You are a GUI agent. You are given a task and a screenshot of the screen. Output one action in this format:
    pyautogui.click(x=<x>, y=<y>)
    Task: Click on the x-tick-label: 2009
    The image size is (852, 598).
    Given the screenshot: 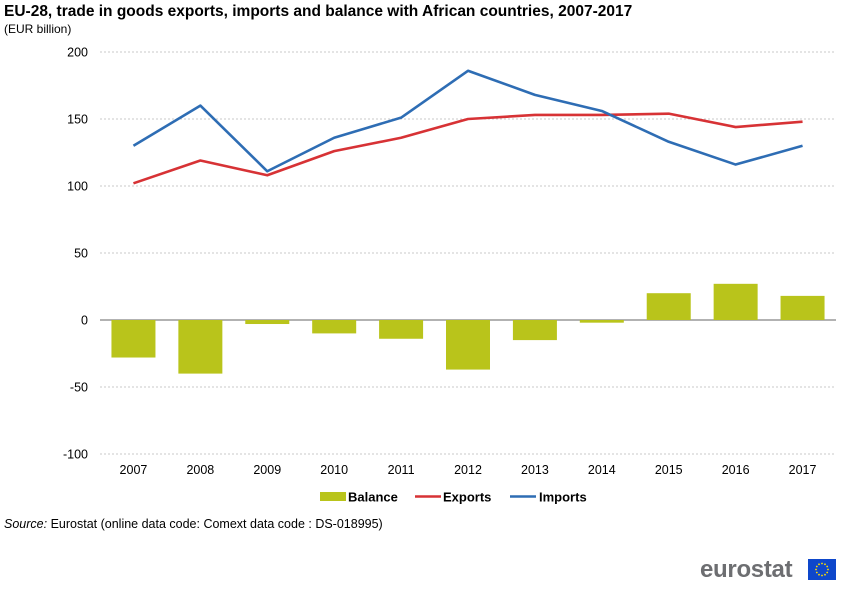 What is the action you would take?
    pyautogui.click(x=267, y=470)
    